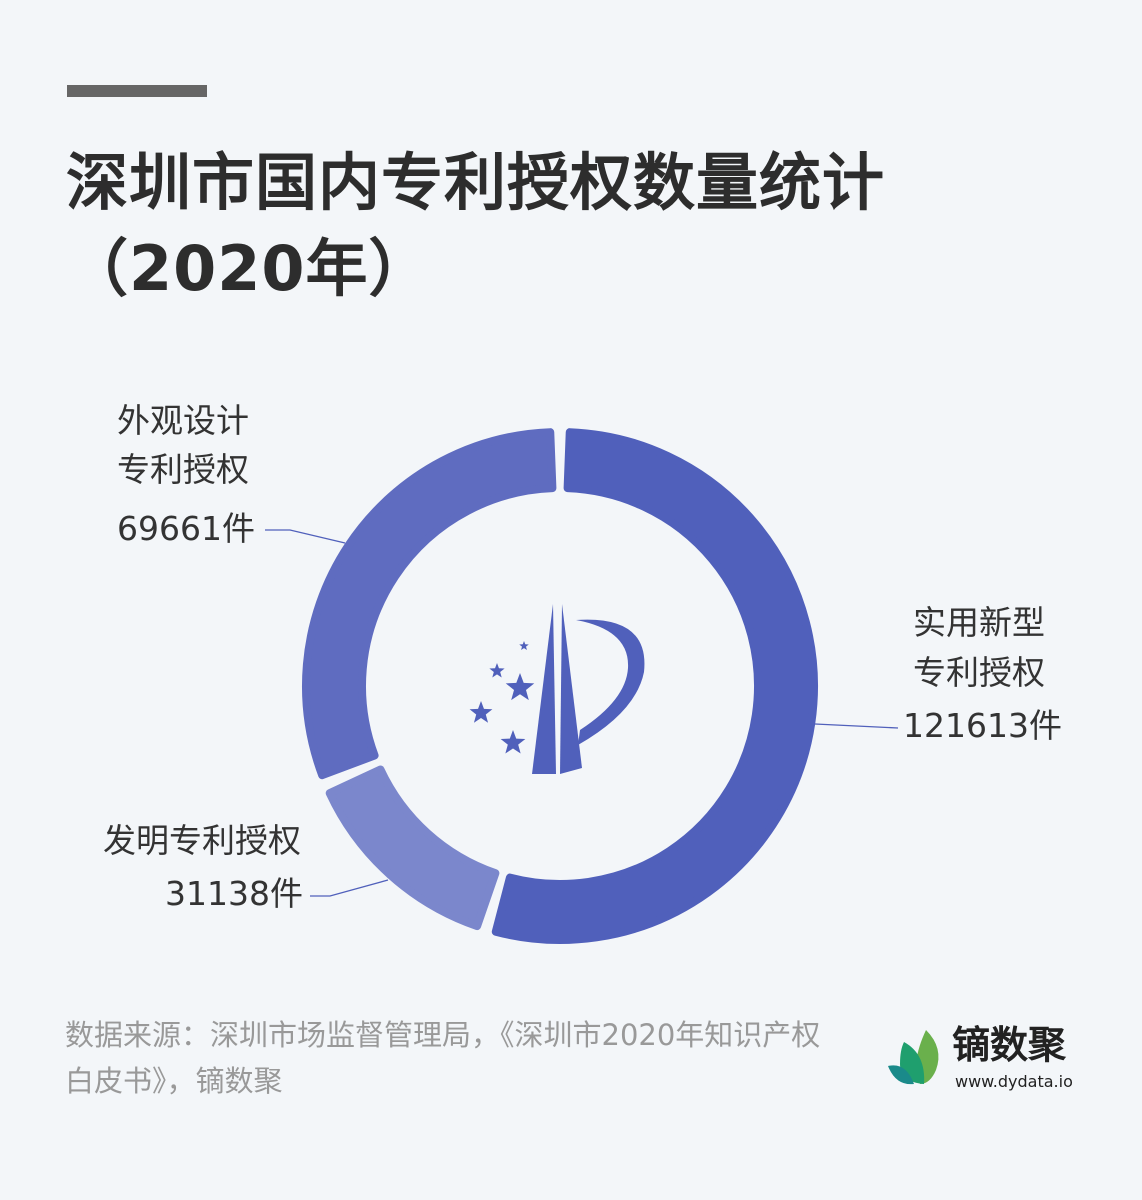  I want to click on value-design: 69661件, so click(186, 528).